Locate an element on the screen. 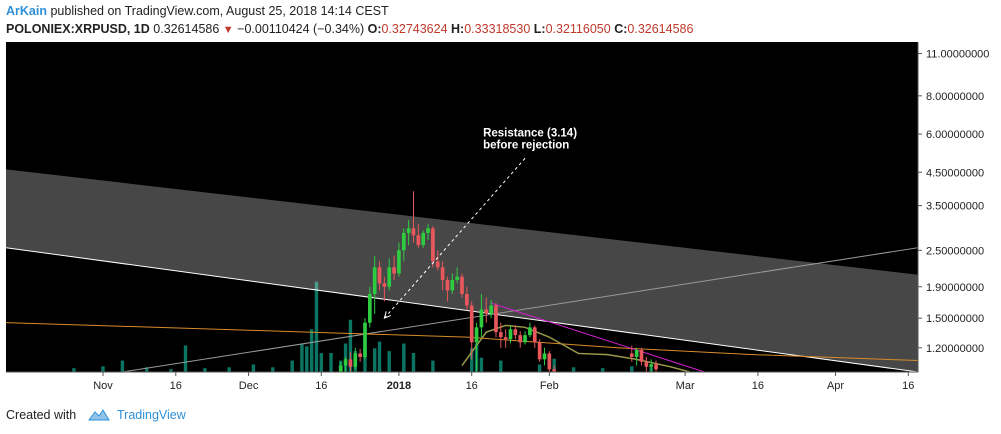  author-link: ArKain is located at coordinates (26, 11).